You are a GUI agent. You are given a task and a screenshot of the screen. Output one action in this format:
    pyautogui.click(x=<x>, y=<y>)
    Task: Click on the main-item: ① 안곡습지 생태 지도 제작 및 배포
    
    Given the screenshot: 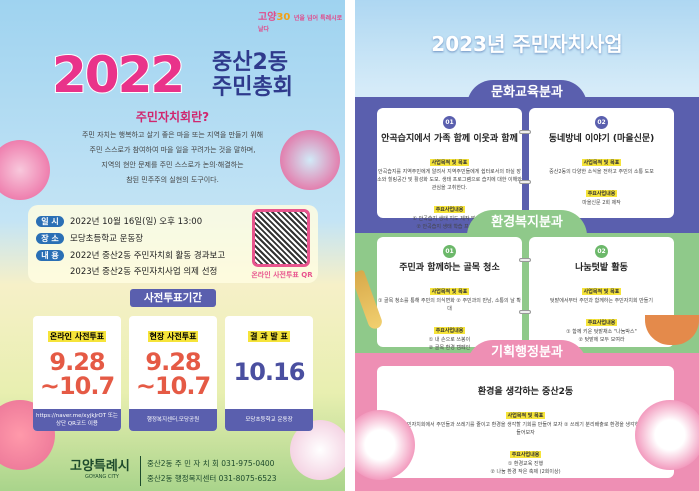 What is the action you would take?
    pyautogui.click(x=449, y=219)
    